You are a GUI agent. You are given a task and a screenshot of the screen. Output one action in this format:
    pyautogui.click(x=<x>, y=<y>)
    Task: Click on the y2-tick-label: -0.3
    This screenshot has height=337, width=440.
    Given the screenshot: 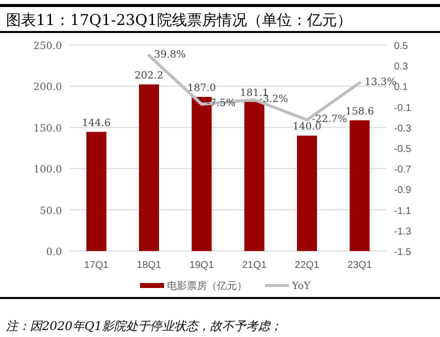 What is the action you would take?
    pyautogui.click(x=403, y=128)
    